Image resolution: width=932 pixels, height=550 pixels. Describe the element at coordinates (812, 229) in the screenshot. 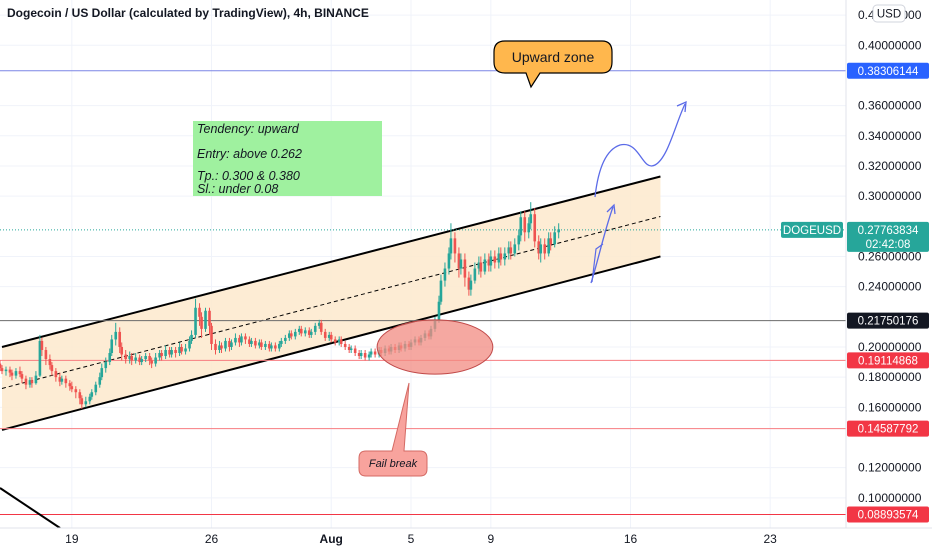

I see `symbol-tag-bg` at that location.